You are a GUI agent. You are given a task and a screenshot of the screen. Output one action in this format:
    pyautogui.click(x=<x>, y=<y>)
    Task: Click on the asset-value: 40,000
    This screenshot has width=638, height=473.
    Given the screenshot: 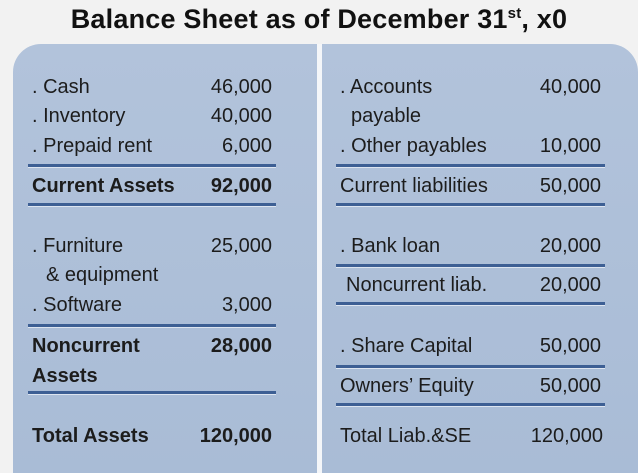 What is the action you would take?
    pyautogui.click(x=241, y=116)
    